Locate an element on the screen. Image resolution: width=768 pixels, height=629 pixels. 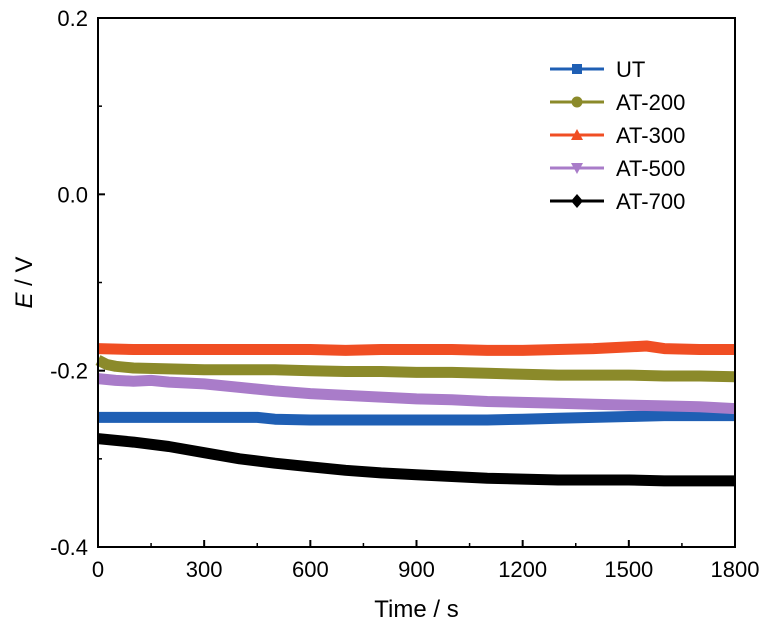
legend: UT AT-200 AT-300 AT-500 AT-700 is located at coordinates (617, 135).